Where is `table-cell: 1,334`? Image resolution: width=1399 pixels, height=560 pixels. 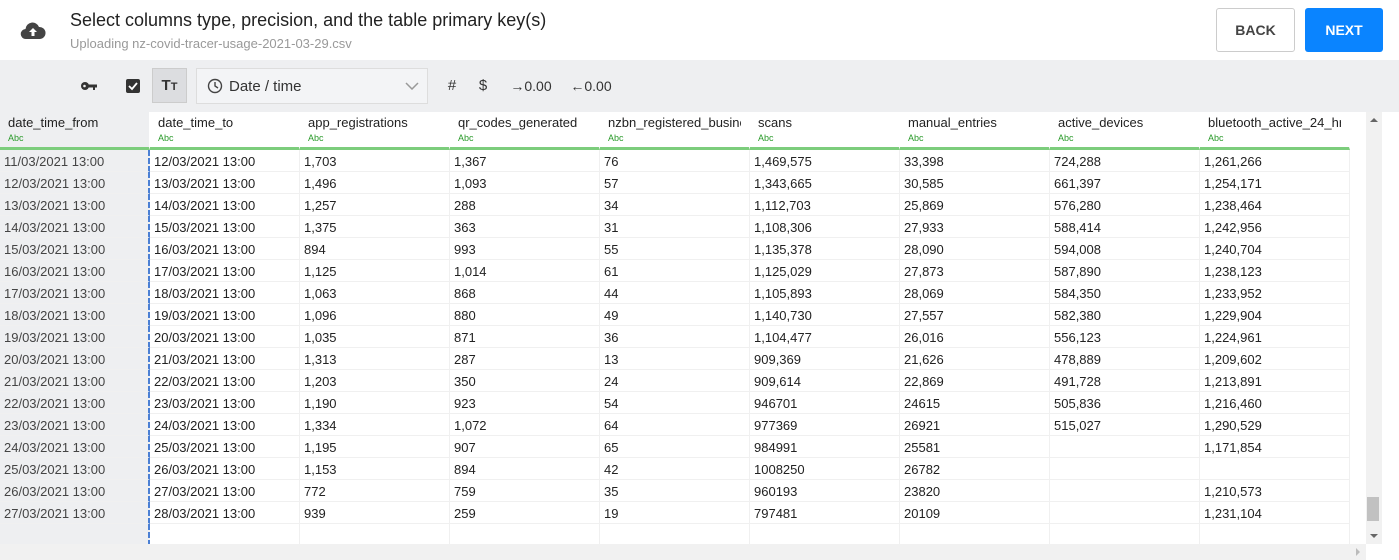 table-cell: 1,334 is located at coordinates (375, 425).